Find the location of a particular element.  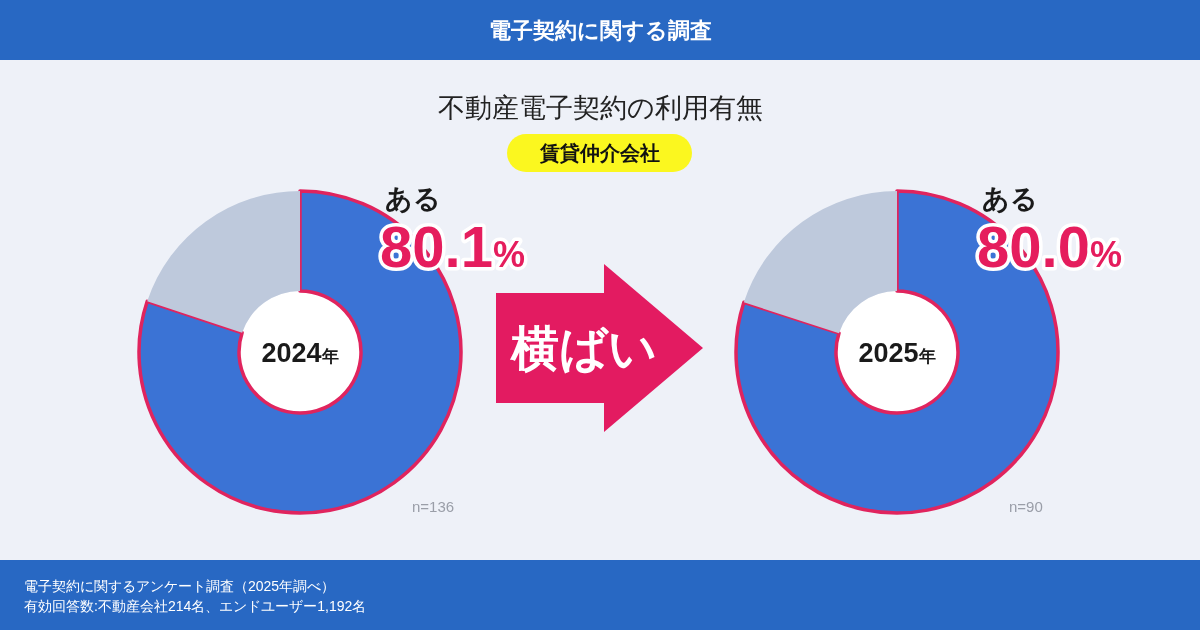

text: 不動産電子契約の利用有無 is located at coordinates (600, 108).